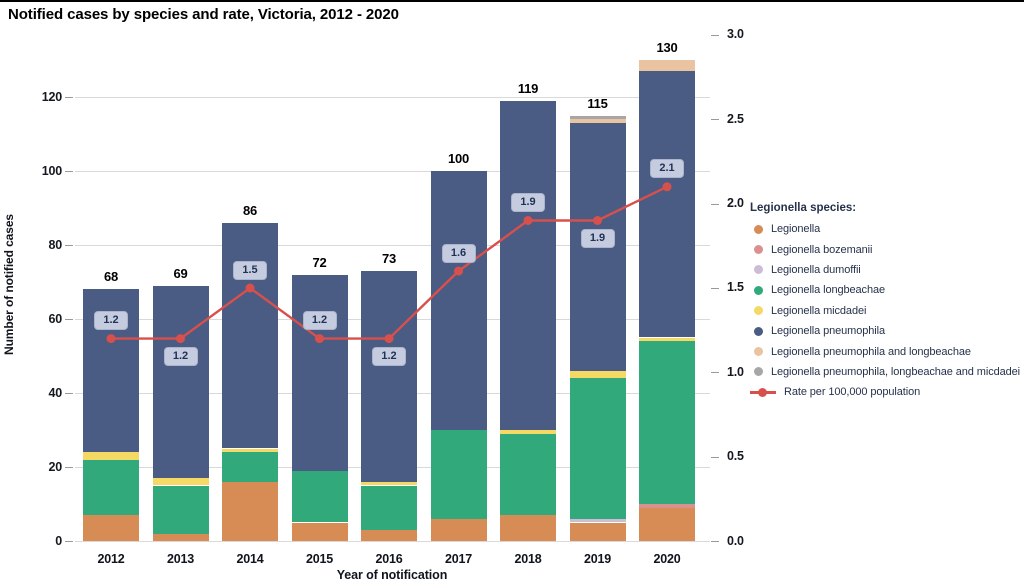  Describe the element at coordinates (9, 285) in the screenshot. I see `y-axis-title: Number of notified cases` at that location.